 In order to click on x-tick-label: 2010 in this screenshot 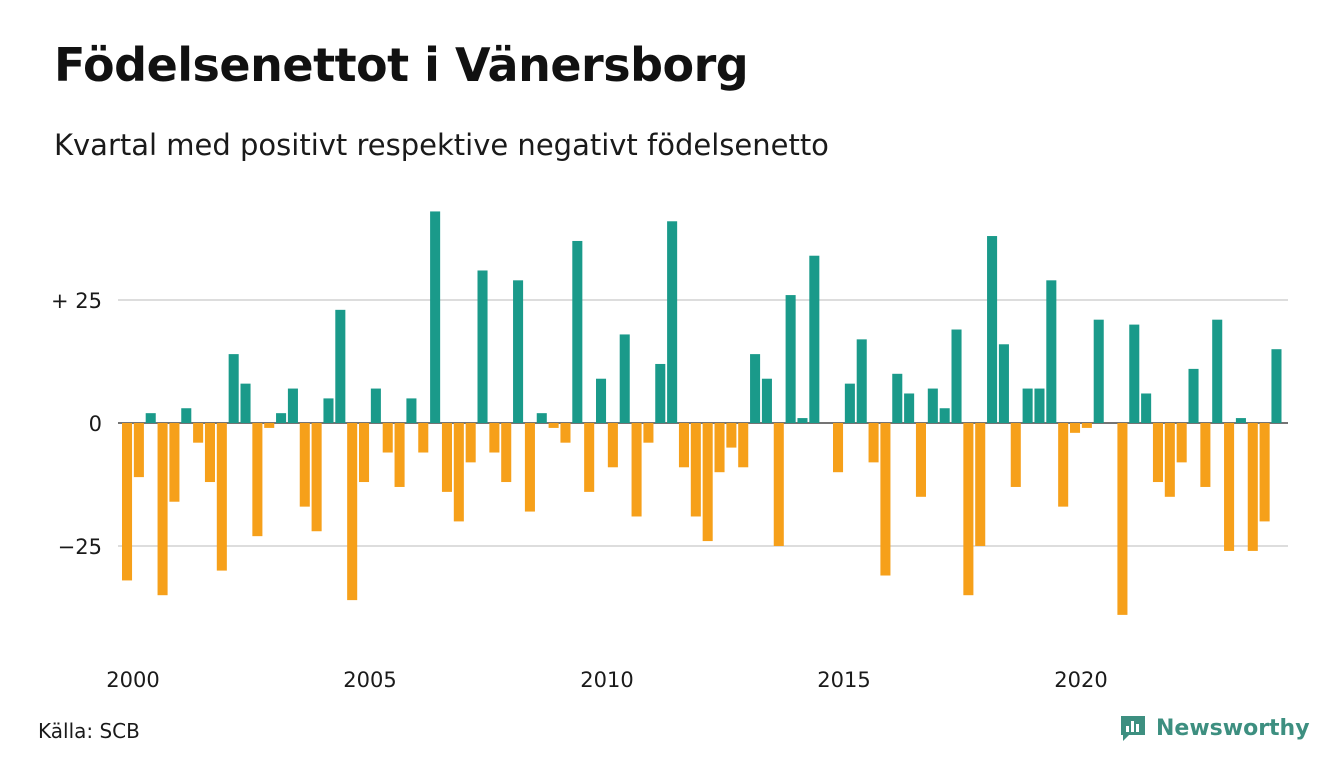, I will do `click(606, 680)`.